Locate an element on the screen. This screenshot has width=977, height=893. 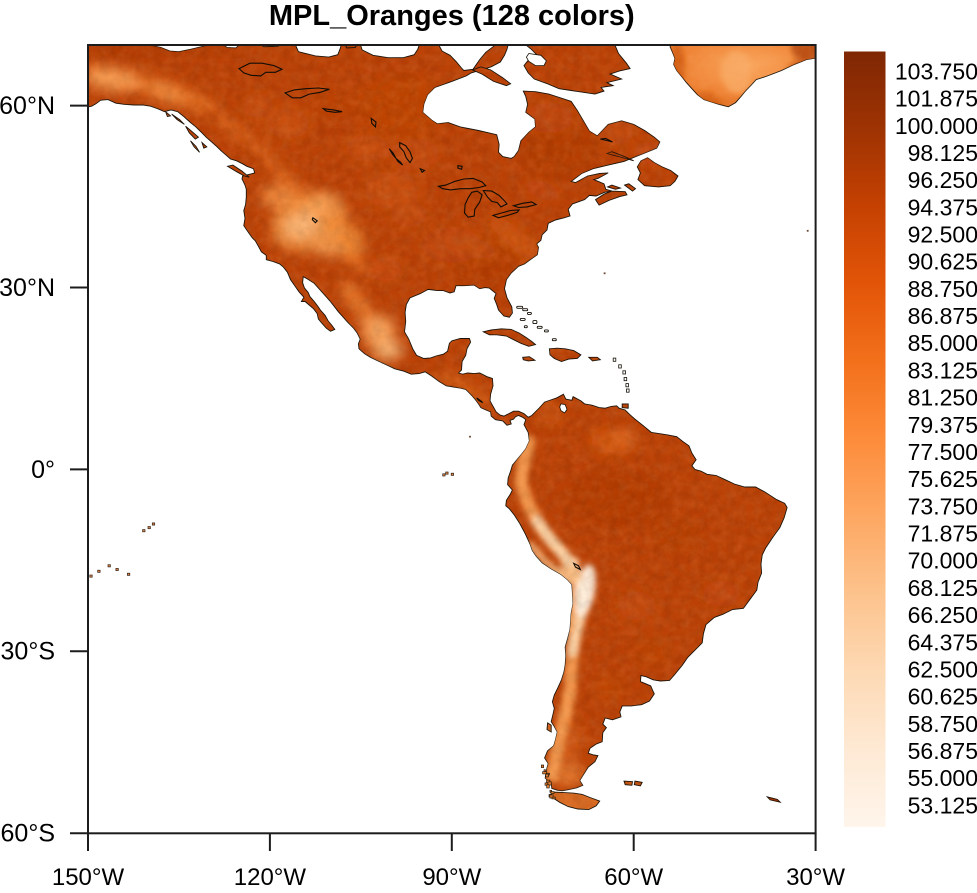
svg-text: 85.000 is located at coordinates (942, 343).